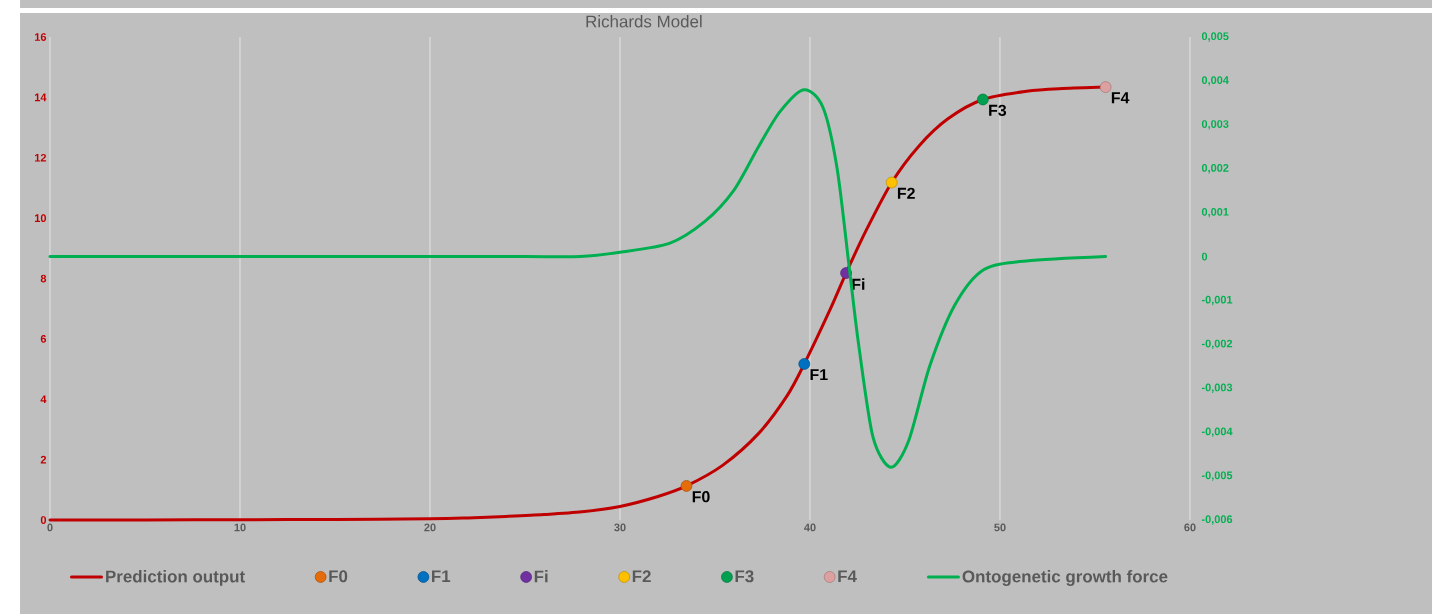 The width and height of the screenshot is (1439, 614). What do you see at coordinates (40, 157) in the screenshot?
I see `y-tick-label: 12` at bounding box center [40, 157].